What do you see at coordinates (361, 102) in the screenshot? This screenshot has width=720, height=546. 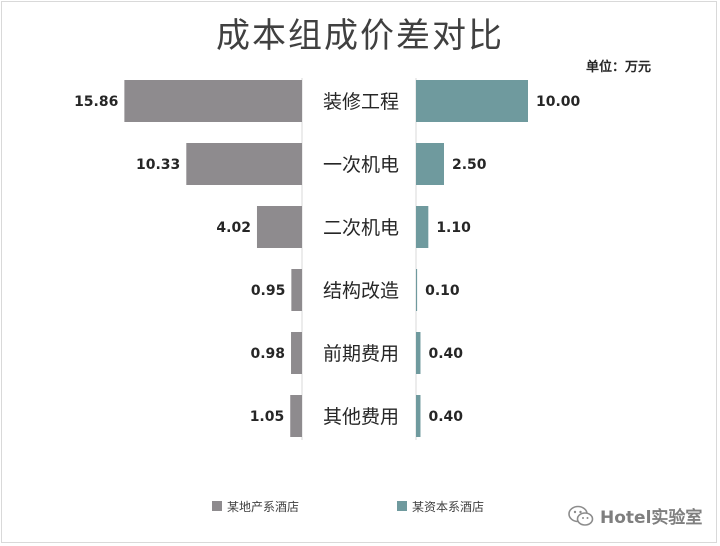 I see `category-label-1: 装修工程` at bounding box center [361, 102].